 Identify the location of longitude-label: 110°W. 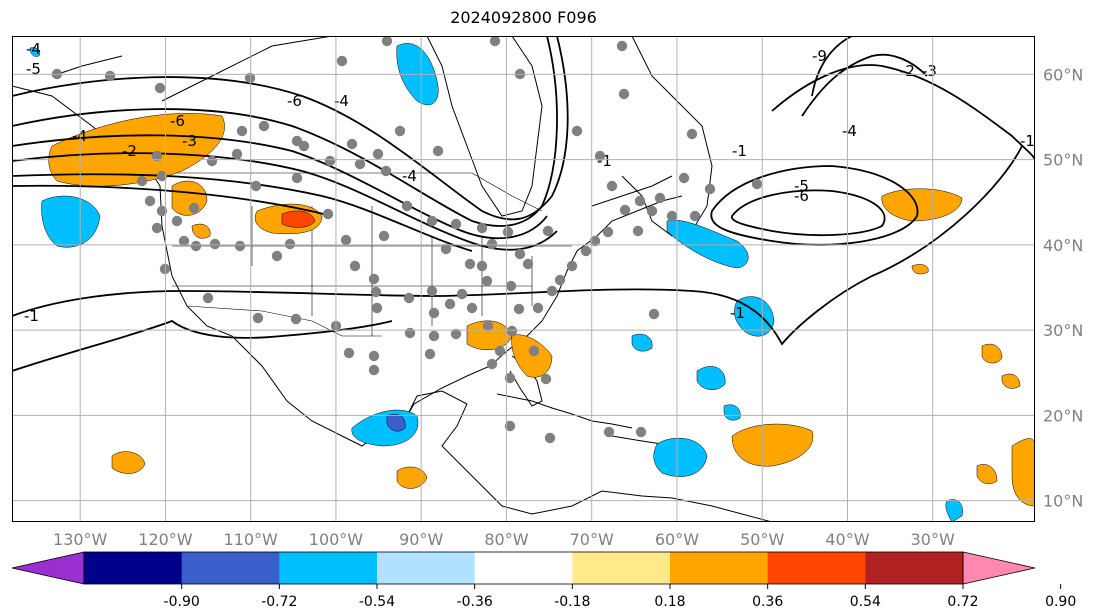
(251, 539).